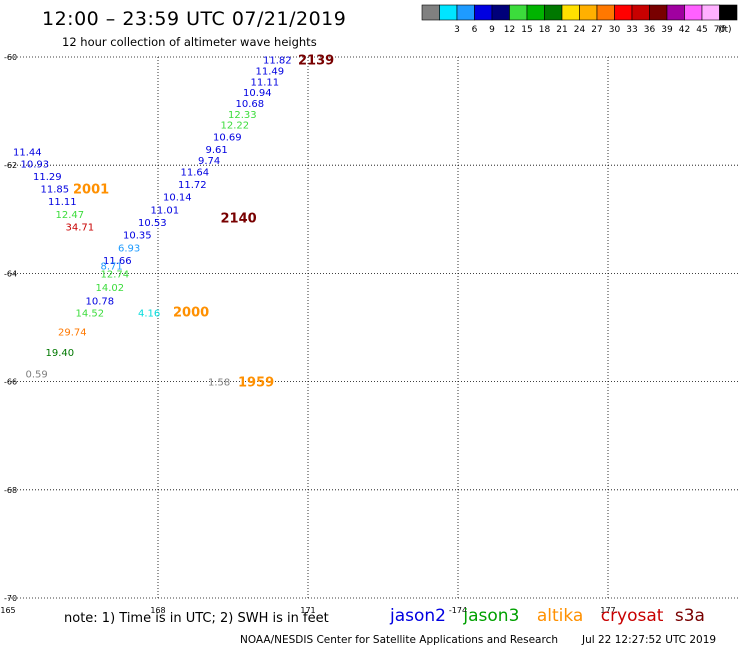 Image resolution: width=740 pixels, height=650 pixels. I want to click on swh-label: 10.68, so click(250, 104).